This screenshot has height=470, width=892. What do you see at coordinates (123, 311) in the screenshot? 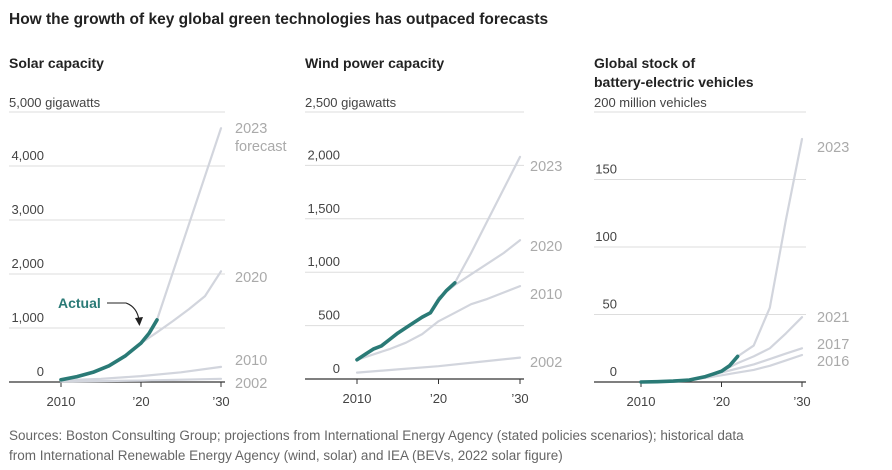
I see `annotation-arrow` at bounding box center [123, 311].